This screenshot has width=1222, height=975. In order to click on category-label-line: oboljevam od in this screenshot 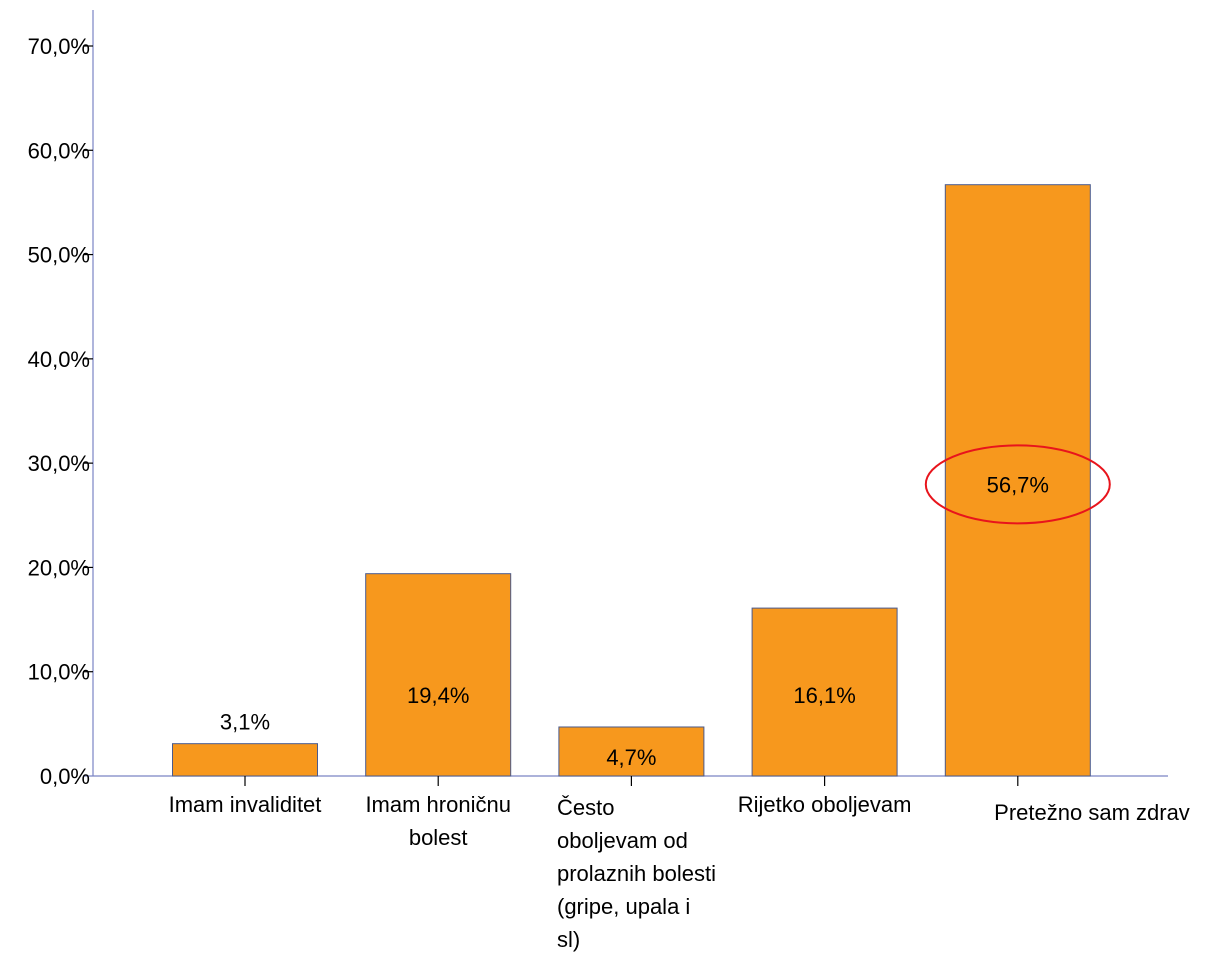, I will do `click(622, 840)`.